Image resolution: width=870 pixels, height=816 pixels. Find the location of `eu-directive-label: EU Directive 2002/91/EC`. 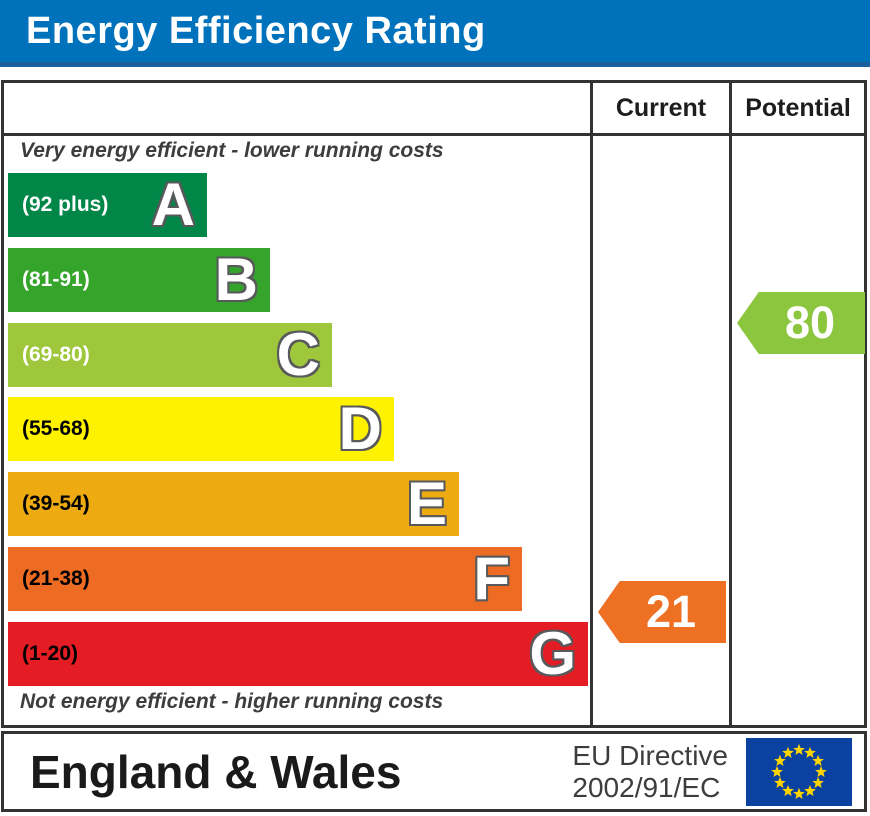

eu-directive-label: EU Directive 2002/91/EC is located at coordinates (659, 772).